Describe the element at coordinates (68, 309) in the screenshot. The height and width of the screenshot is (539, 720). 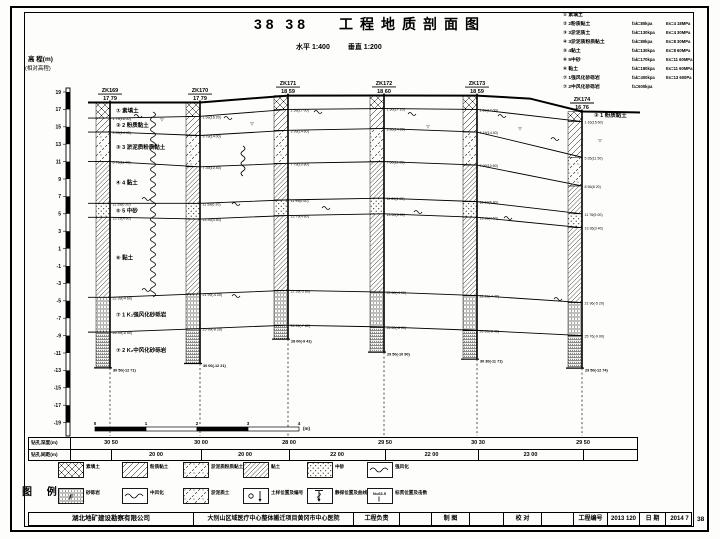
I see `elevation-bar-segment` at that location.